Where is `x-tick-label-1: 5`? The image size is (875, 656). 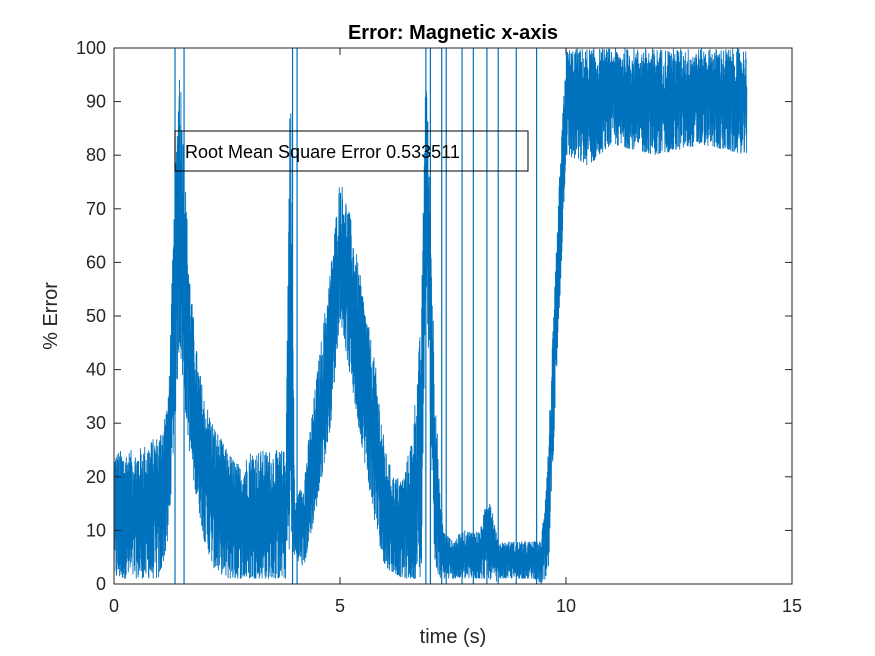 x-tick-label-1: 5 is located at coordinates (340, 606).